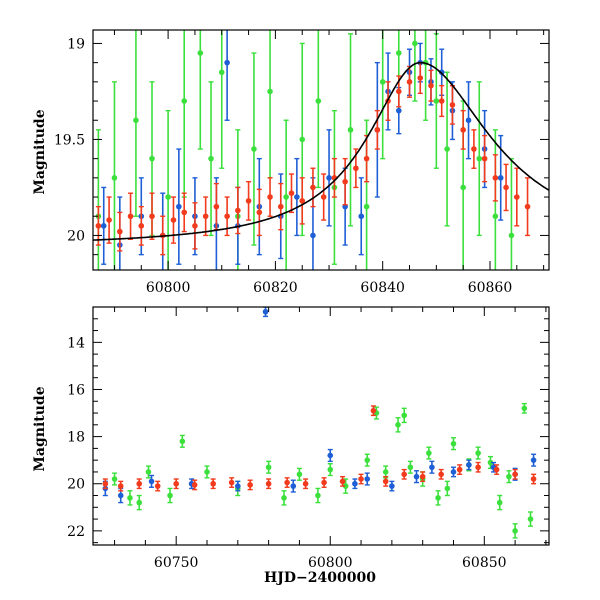 This screenshot has height=600, width=600. What do you see at coordinates (320, 578) in the screenshot?
I see `bottom-xlabel: HJD−2400000` at bounding box center [320, 578].